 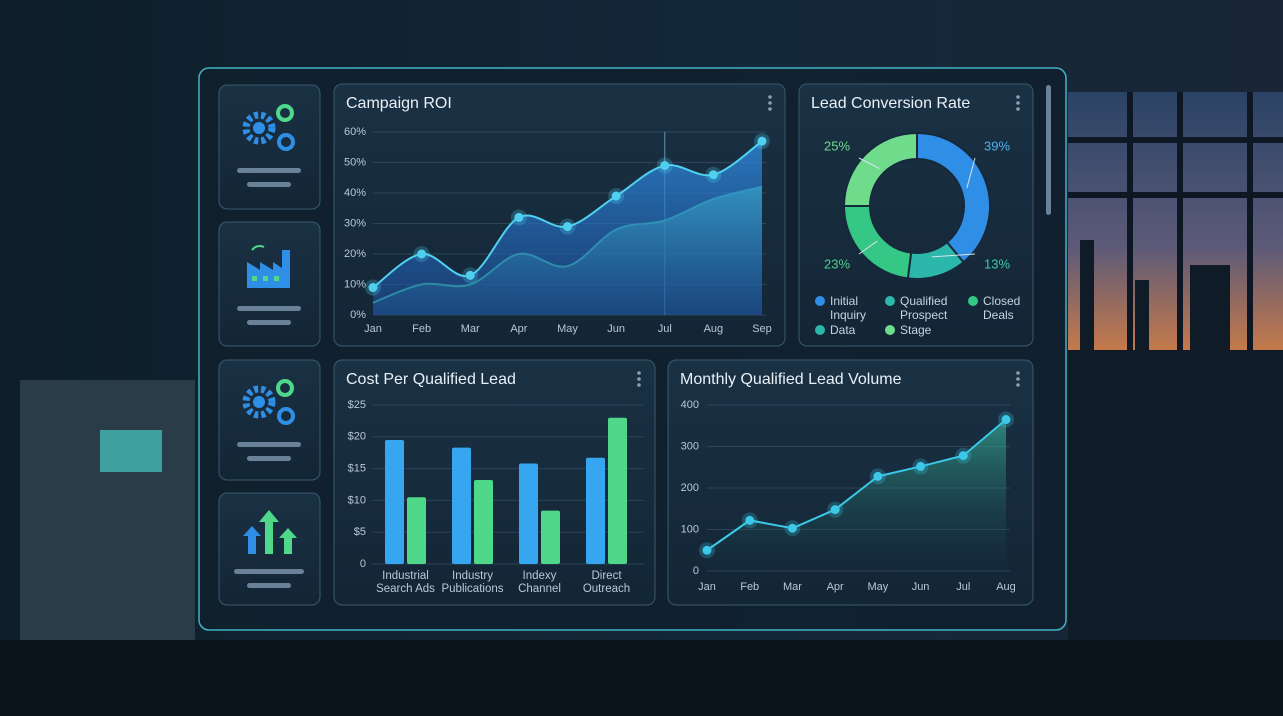 I want to click on y-tick-label: 300, so click(x=690, y=446).